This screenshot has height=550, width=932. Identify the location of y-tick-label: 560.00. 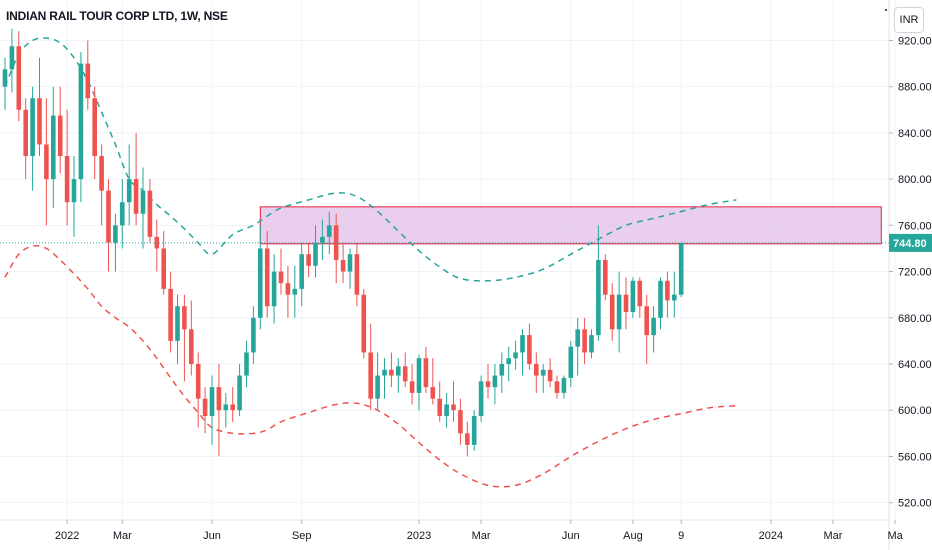
(915, 457).